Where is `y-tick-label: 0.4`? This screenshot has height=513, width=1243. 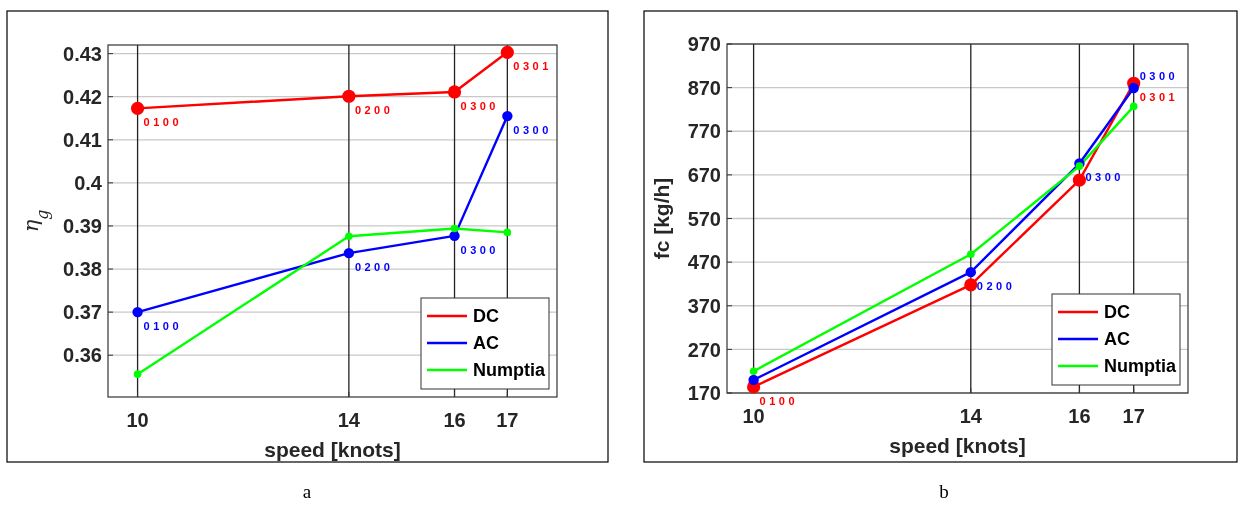 y-tick-label: 0.4 is located at coordinates (88, 183).